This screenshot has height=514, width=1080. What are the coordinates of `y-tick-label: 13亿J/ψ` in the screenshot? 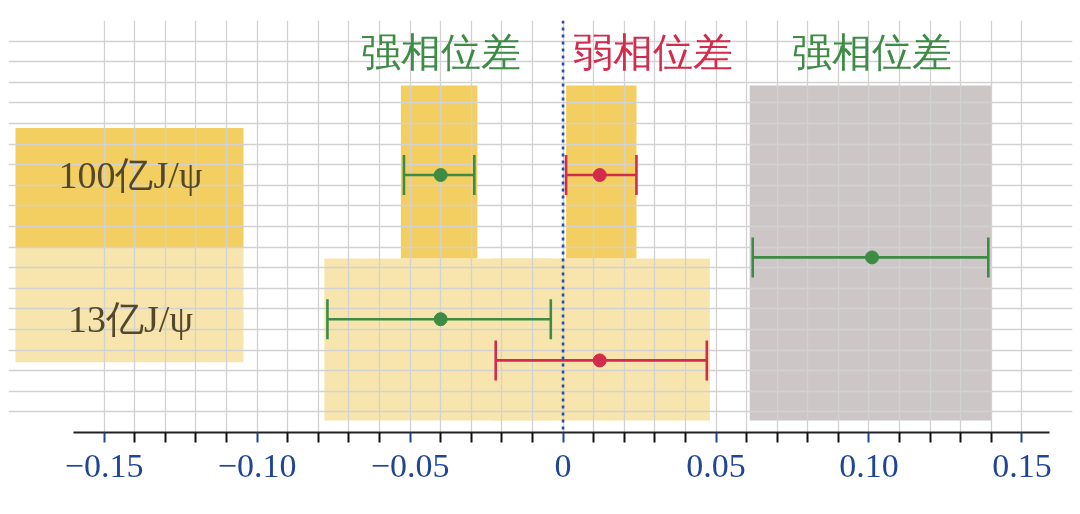 It's located at (130, 319).